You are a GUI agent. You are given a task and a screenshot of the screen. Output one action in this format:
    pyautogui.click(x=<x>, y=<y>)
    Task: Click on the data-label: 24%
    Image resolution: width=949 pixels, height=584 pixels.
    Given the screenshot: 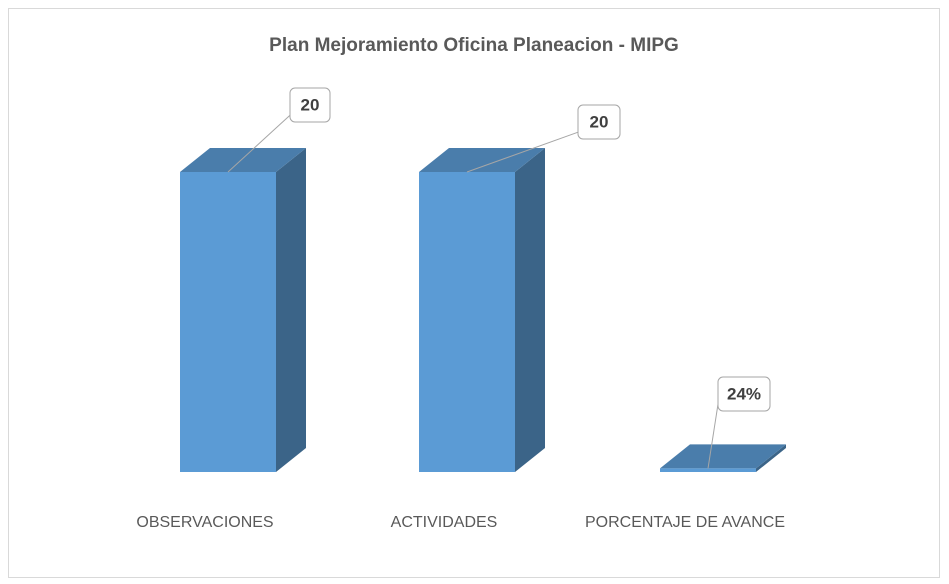 What is the action you would take?
    pyautogui.click(x=744, y=393)
    